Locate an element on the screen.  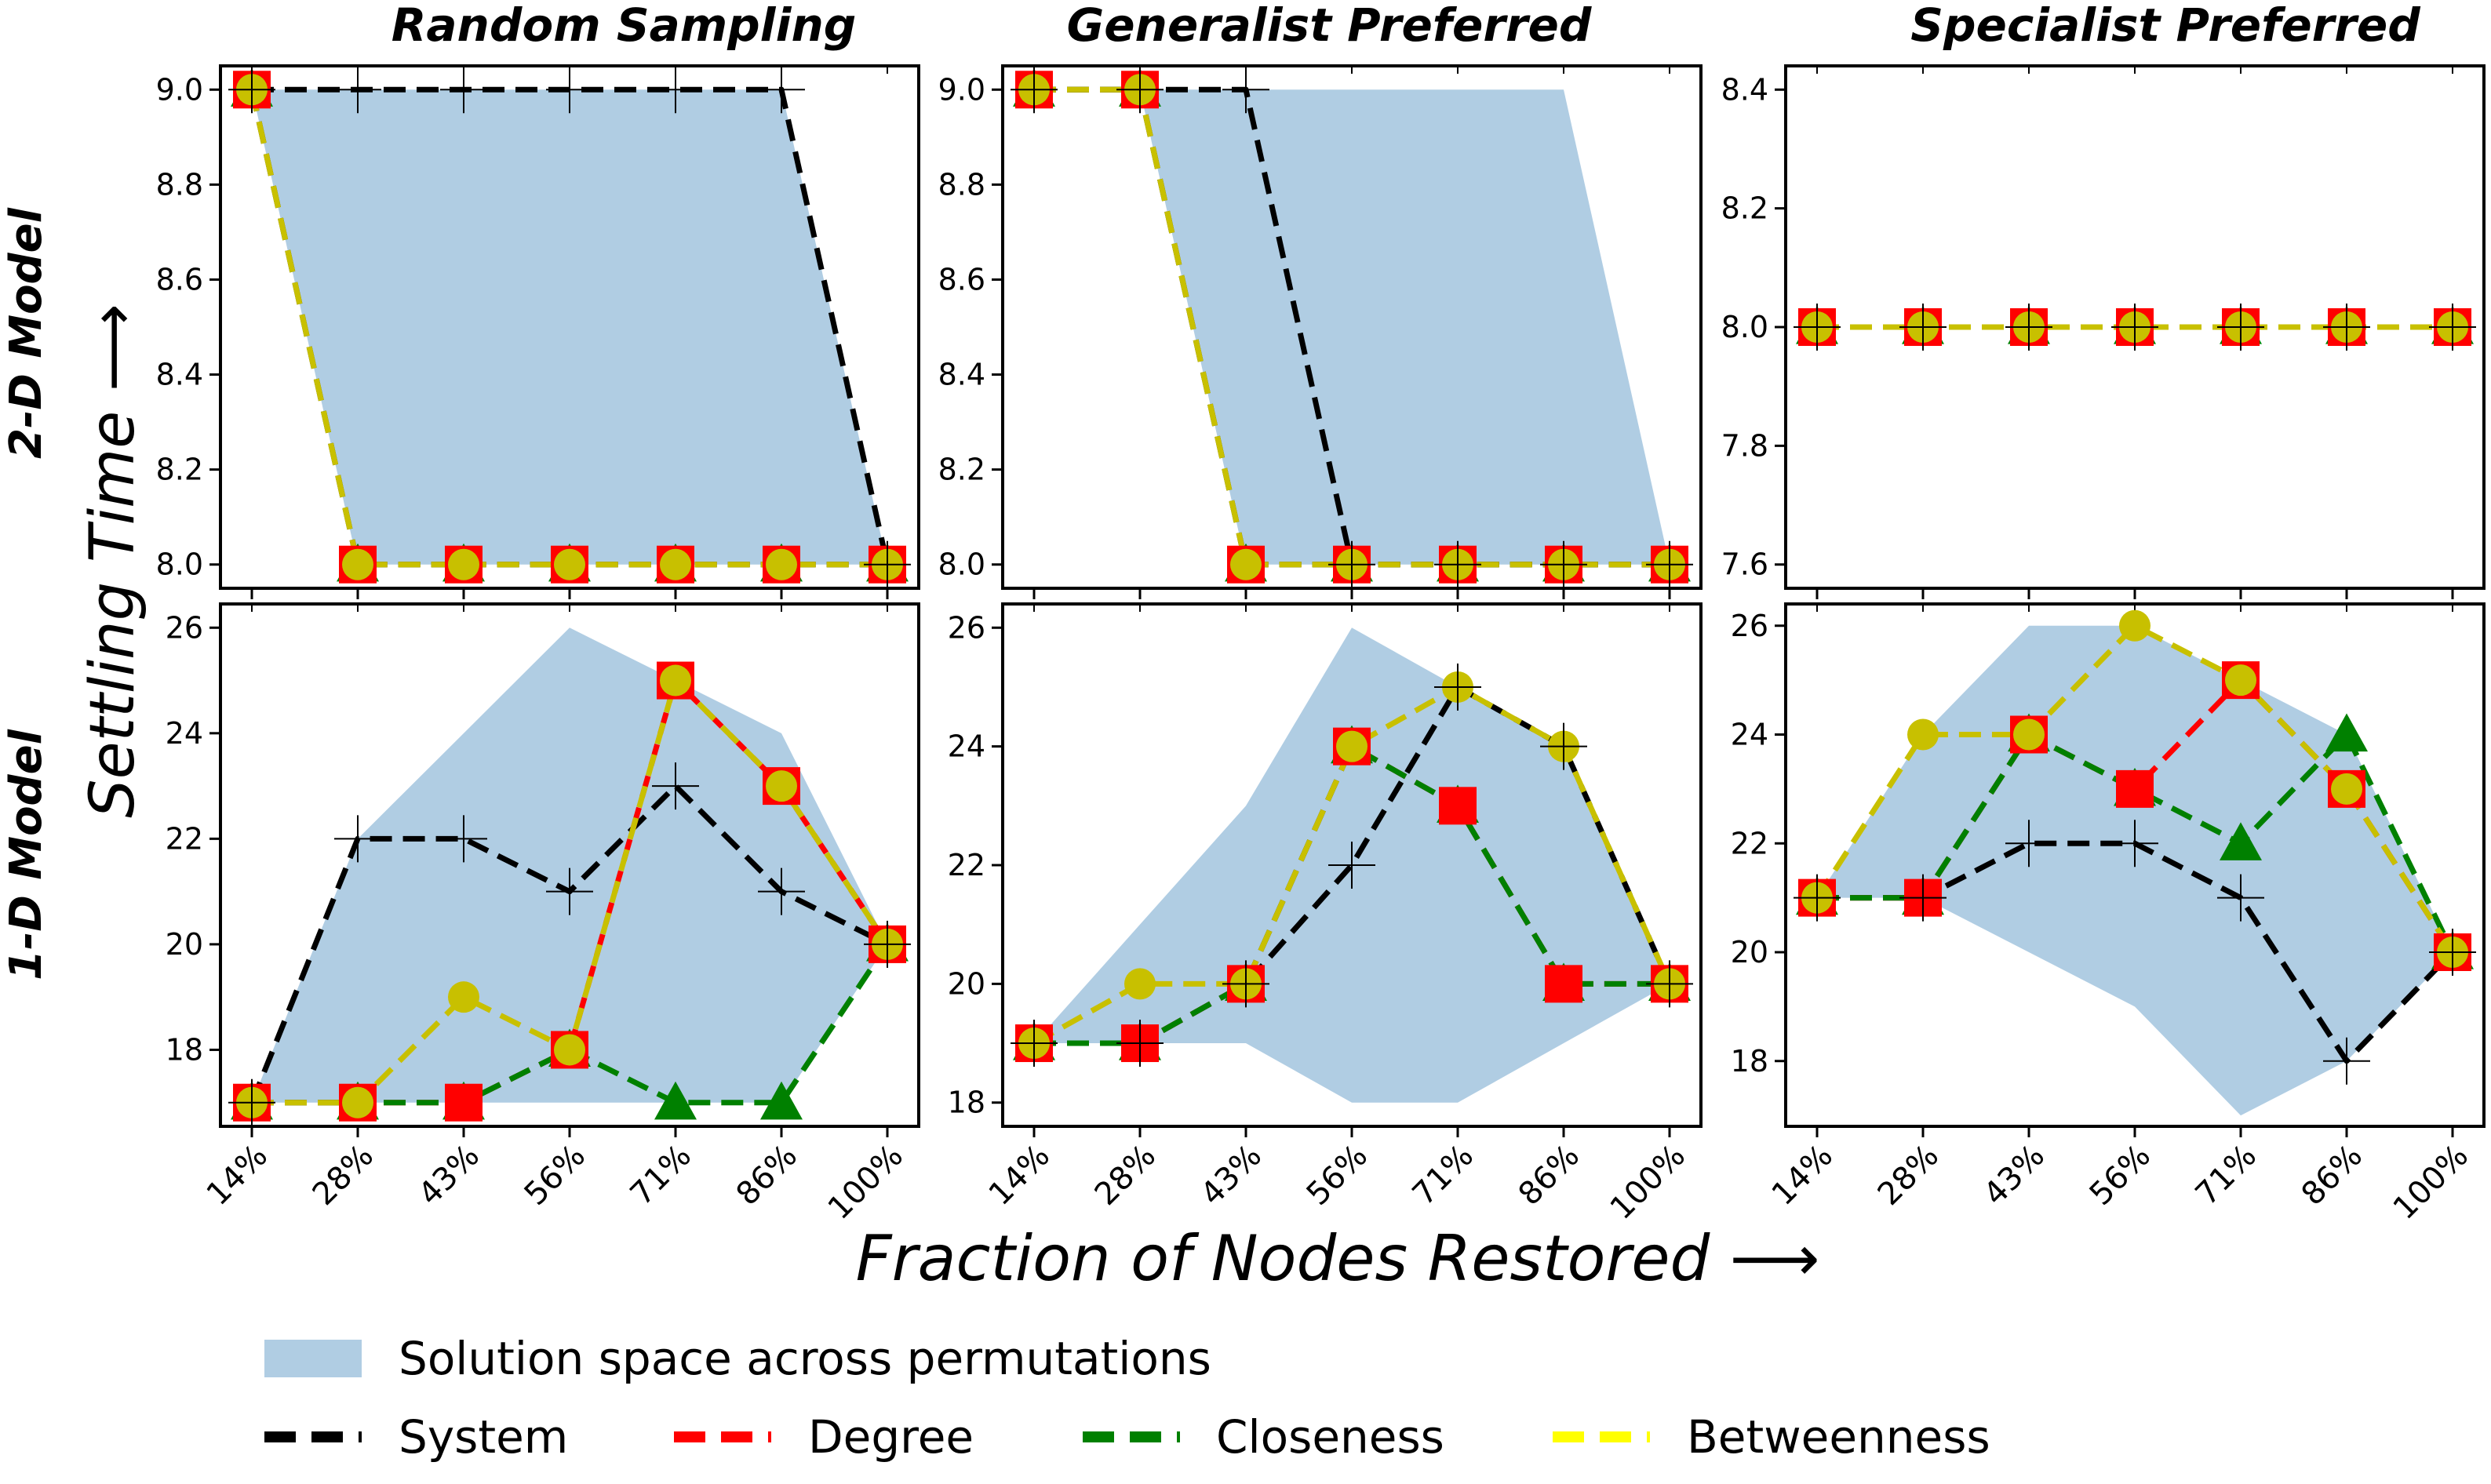
row-label-2d-model: 2-D Model is located at coordinates (26, 332).